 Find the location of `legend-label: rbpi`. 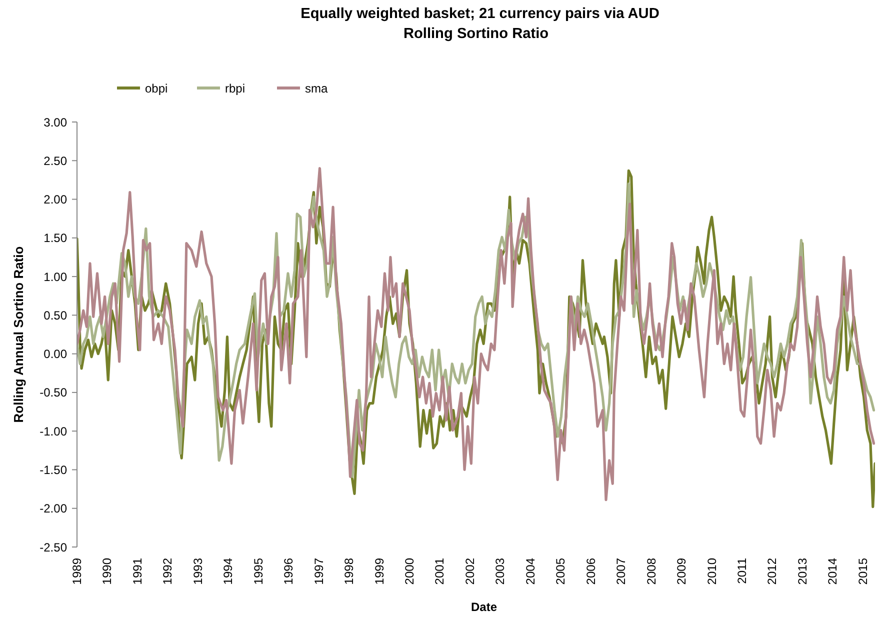

legend-label: rbpi is located at coordinates (235, 89).